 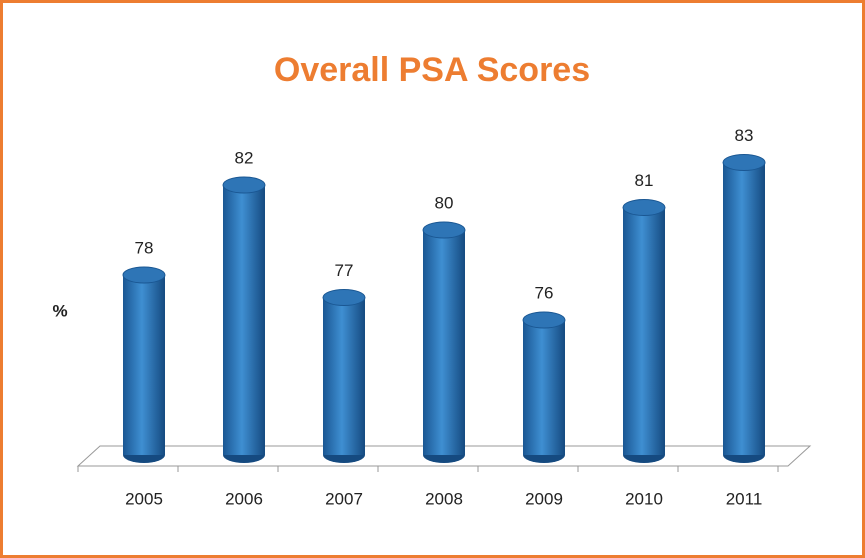 What do you see at coordinates (544, 498) in the screenshot?
I see `x-tick-label: 2009` at bounding box center [544, 498].